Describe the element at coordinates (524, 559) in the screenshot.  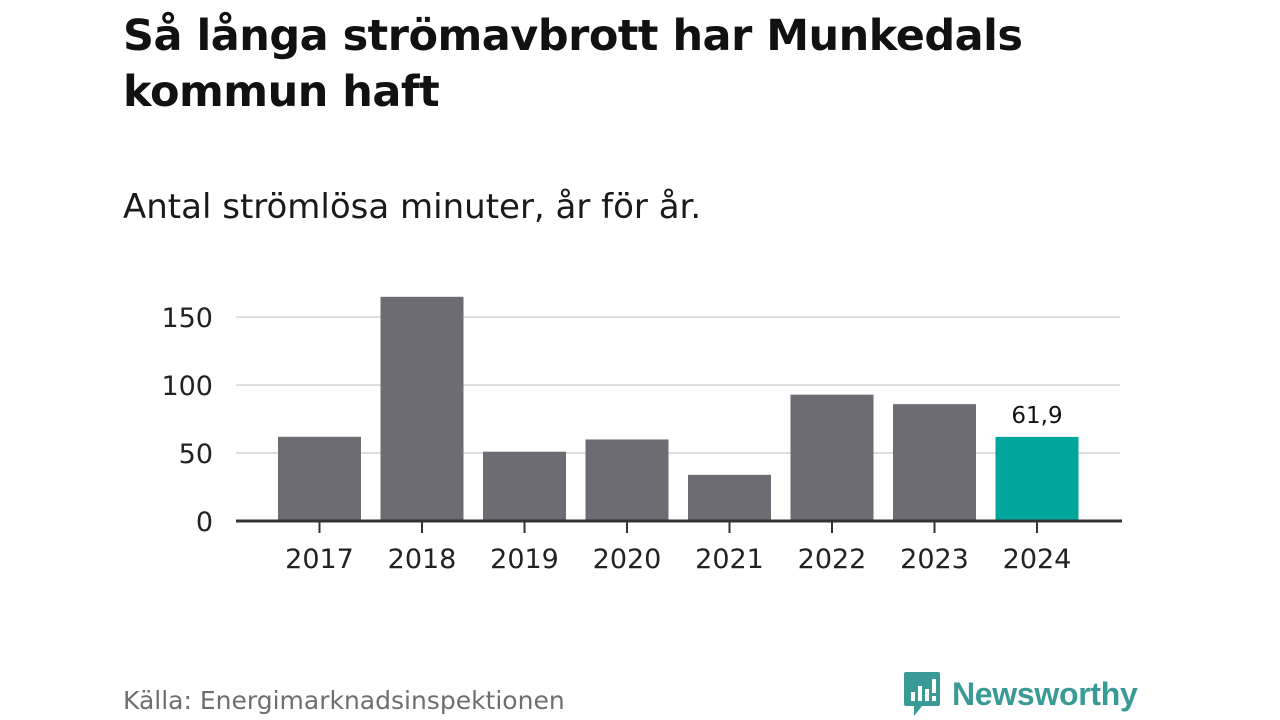
I see `x-tick-label-2019: 2019` at that location.